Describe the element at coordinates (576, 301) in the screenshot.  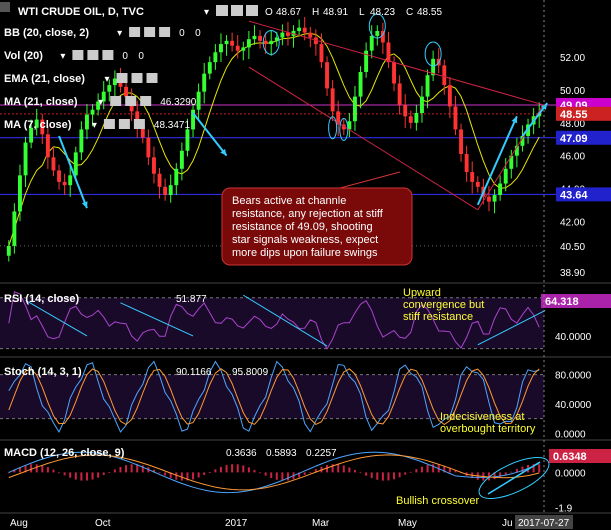
I see `rsi-tag-bg` at that location.